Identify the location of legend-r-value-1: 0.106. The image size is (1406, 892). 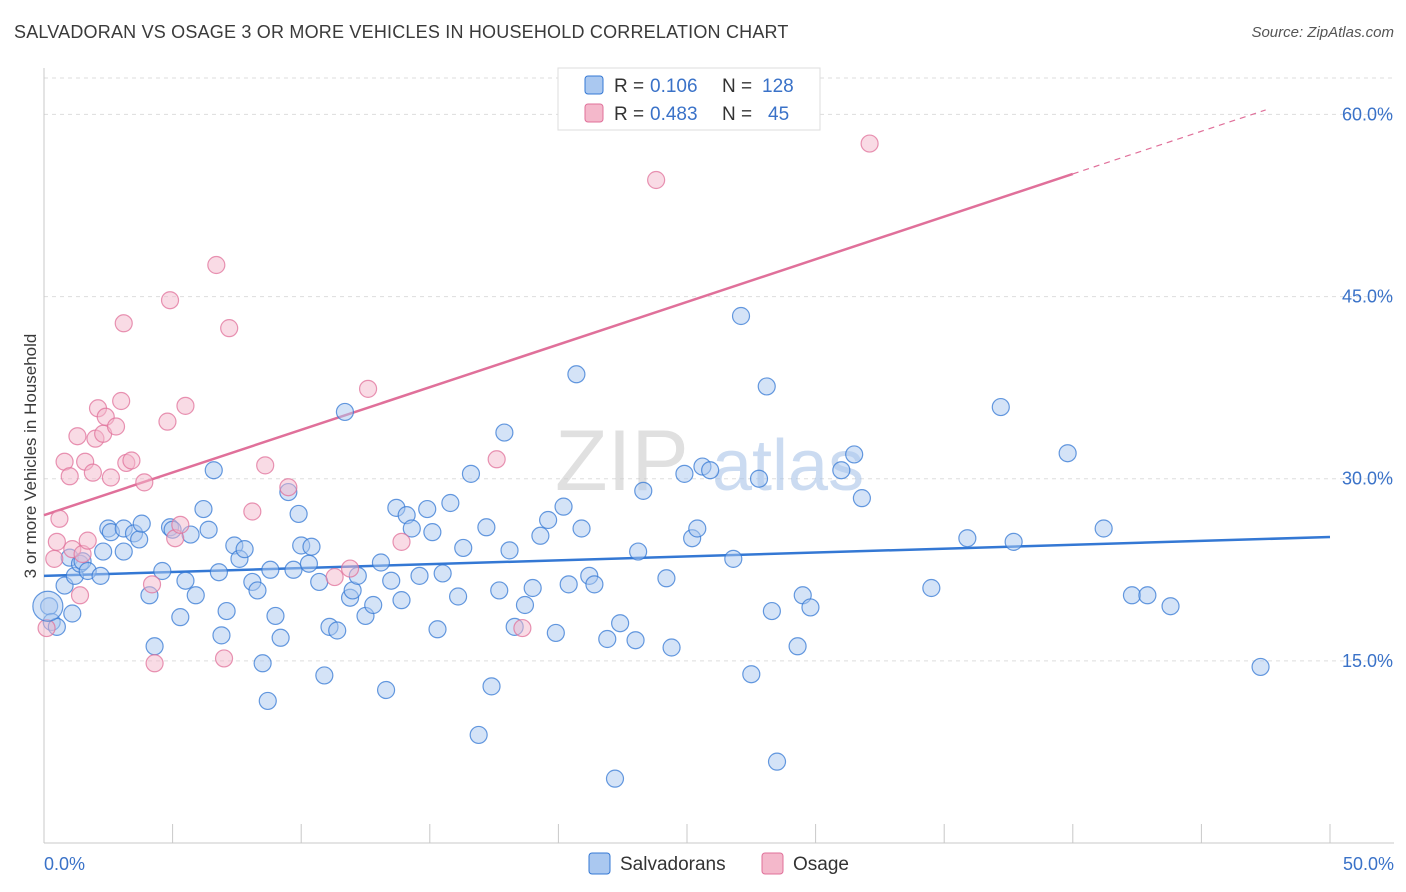
(674, 86).